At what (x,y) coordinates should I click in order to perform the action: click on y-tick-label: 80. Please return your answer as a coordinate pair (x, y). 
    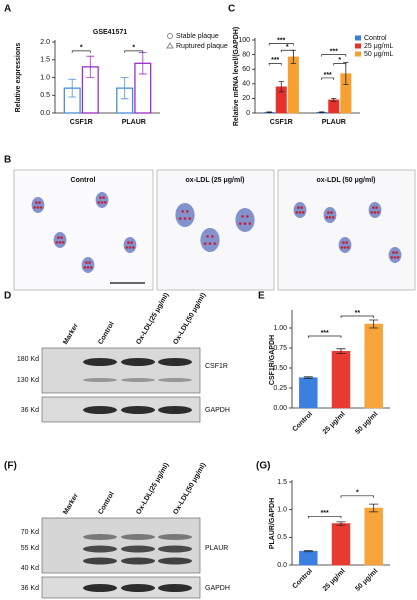
    Looking at the image, I should click on (246, 54).